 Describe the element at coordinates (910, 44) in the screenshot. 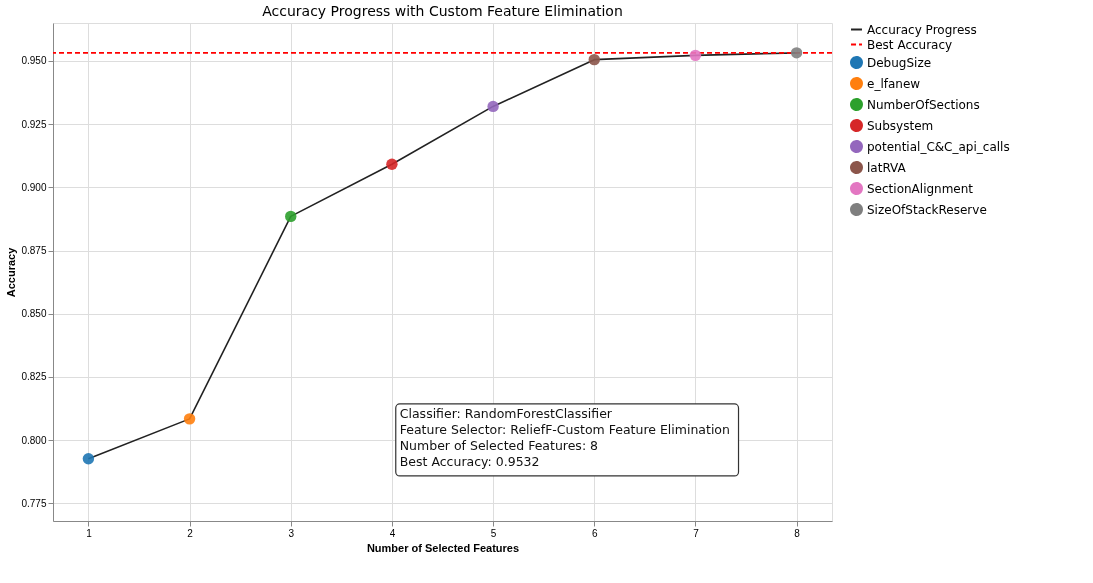

I see `ref-line-label: Best Accuracy` at that location.